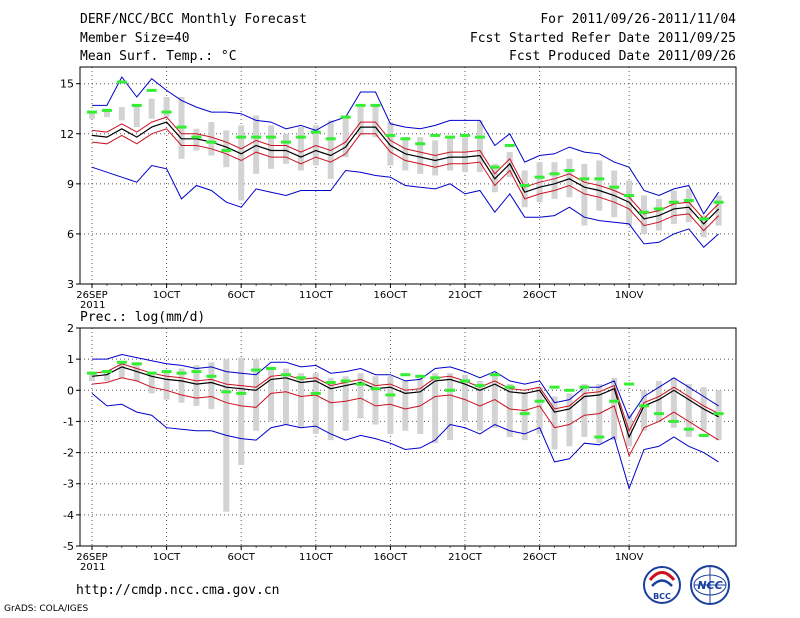 This screenshot has height=618, width=800. I want to click on y-tick-label: 9, so click(70, 184).